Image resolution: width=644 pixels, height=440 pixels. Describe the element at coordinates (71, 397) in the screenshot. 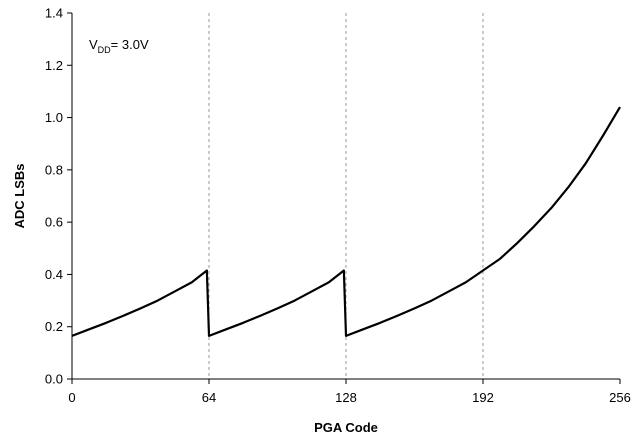

I see `x-tick-label-0: 0` at that location.